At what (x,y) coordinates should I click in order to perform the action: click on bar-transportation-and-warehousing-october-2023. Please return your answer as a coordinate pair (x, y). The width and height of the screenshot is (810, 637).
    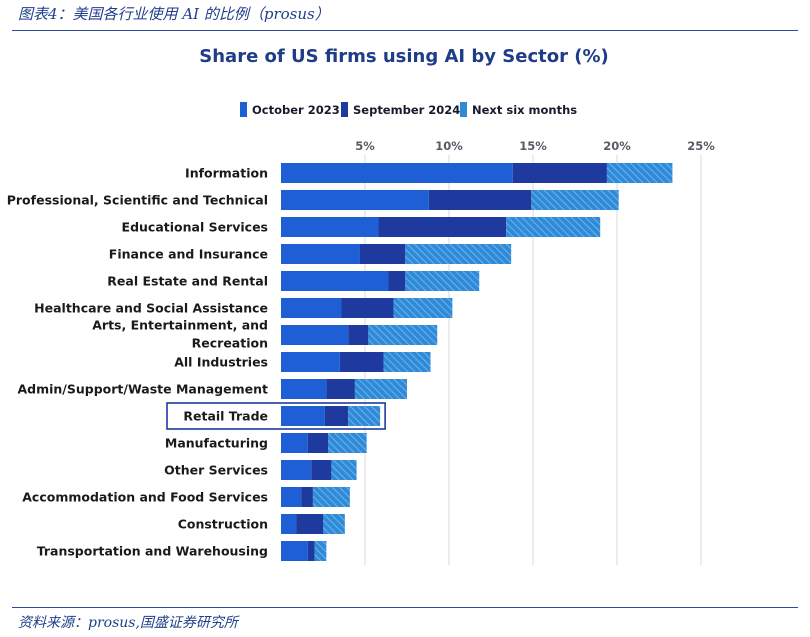
    Looking at the image, I should click on (294, 551).